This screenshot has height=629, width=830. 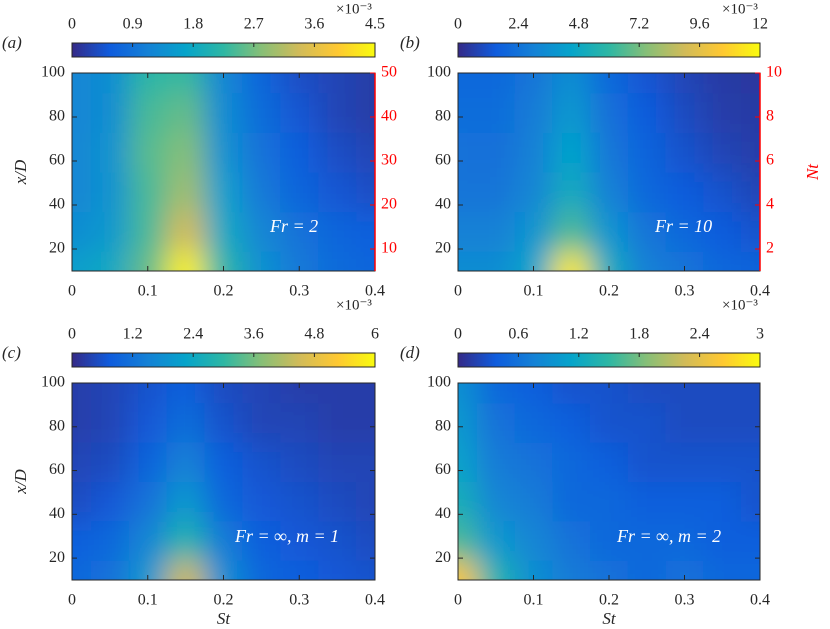 I want to click on colorbar-tick-label: 12, so click(x=760, y=24).